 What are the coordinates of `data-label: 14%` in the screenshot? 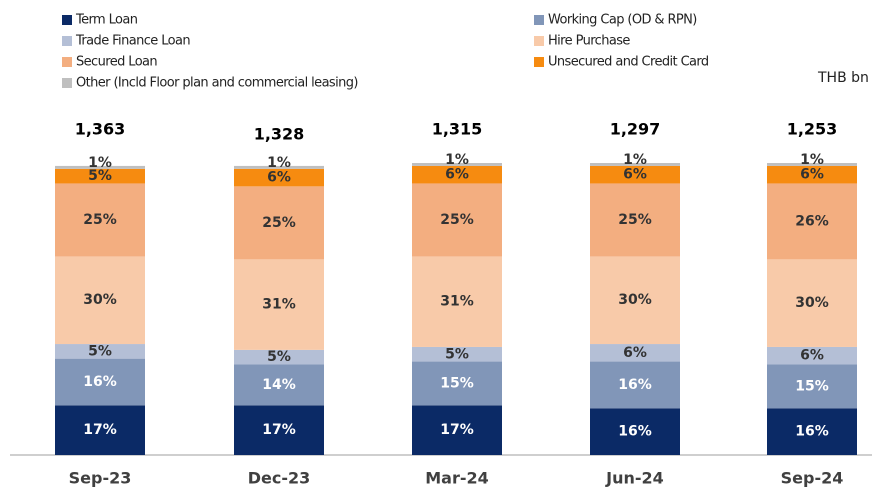 It's located at (279, 385).